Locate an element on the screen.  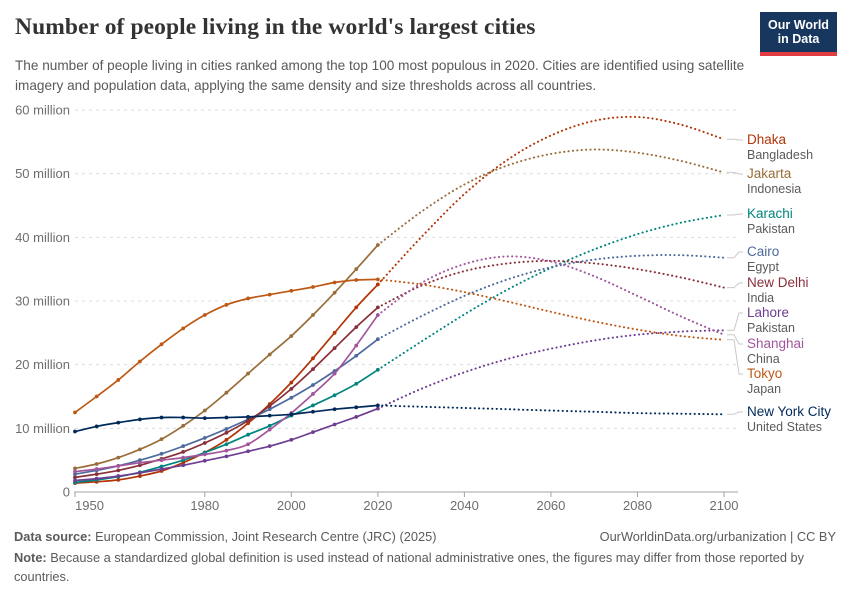
series-label-karachi: Karachi is located at coordinates (770, 213).